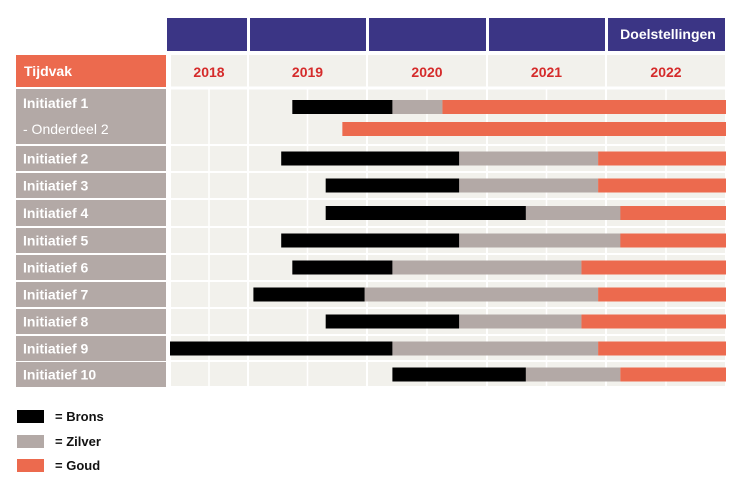 The image size is (746, 482). I want to click on legend-swatch-silver, so click(30, 441).